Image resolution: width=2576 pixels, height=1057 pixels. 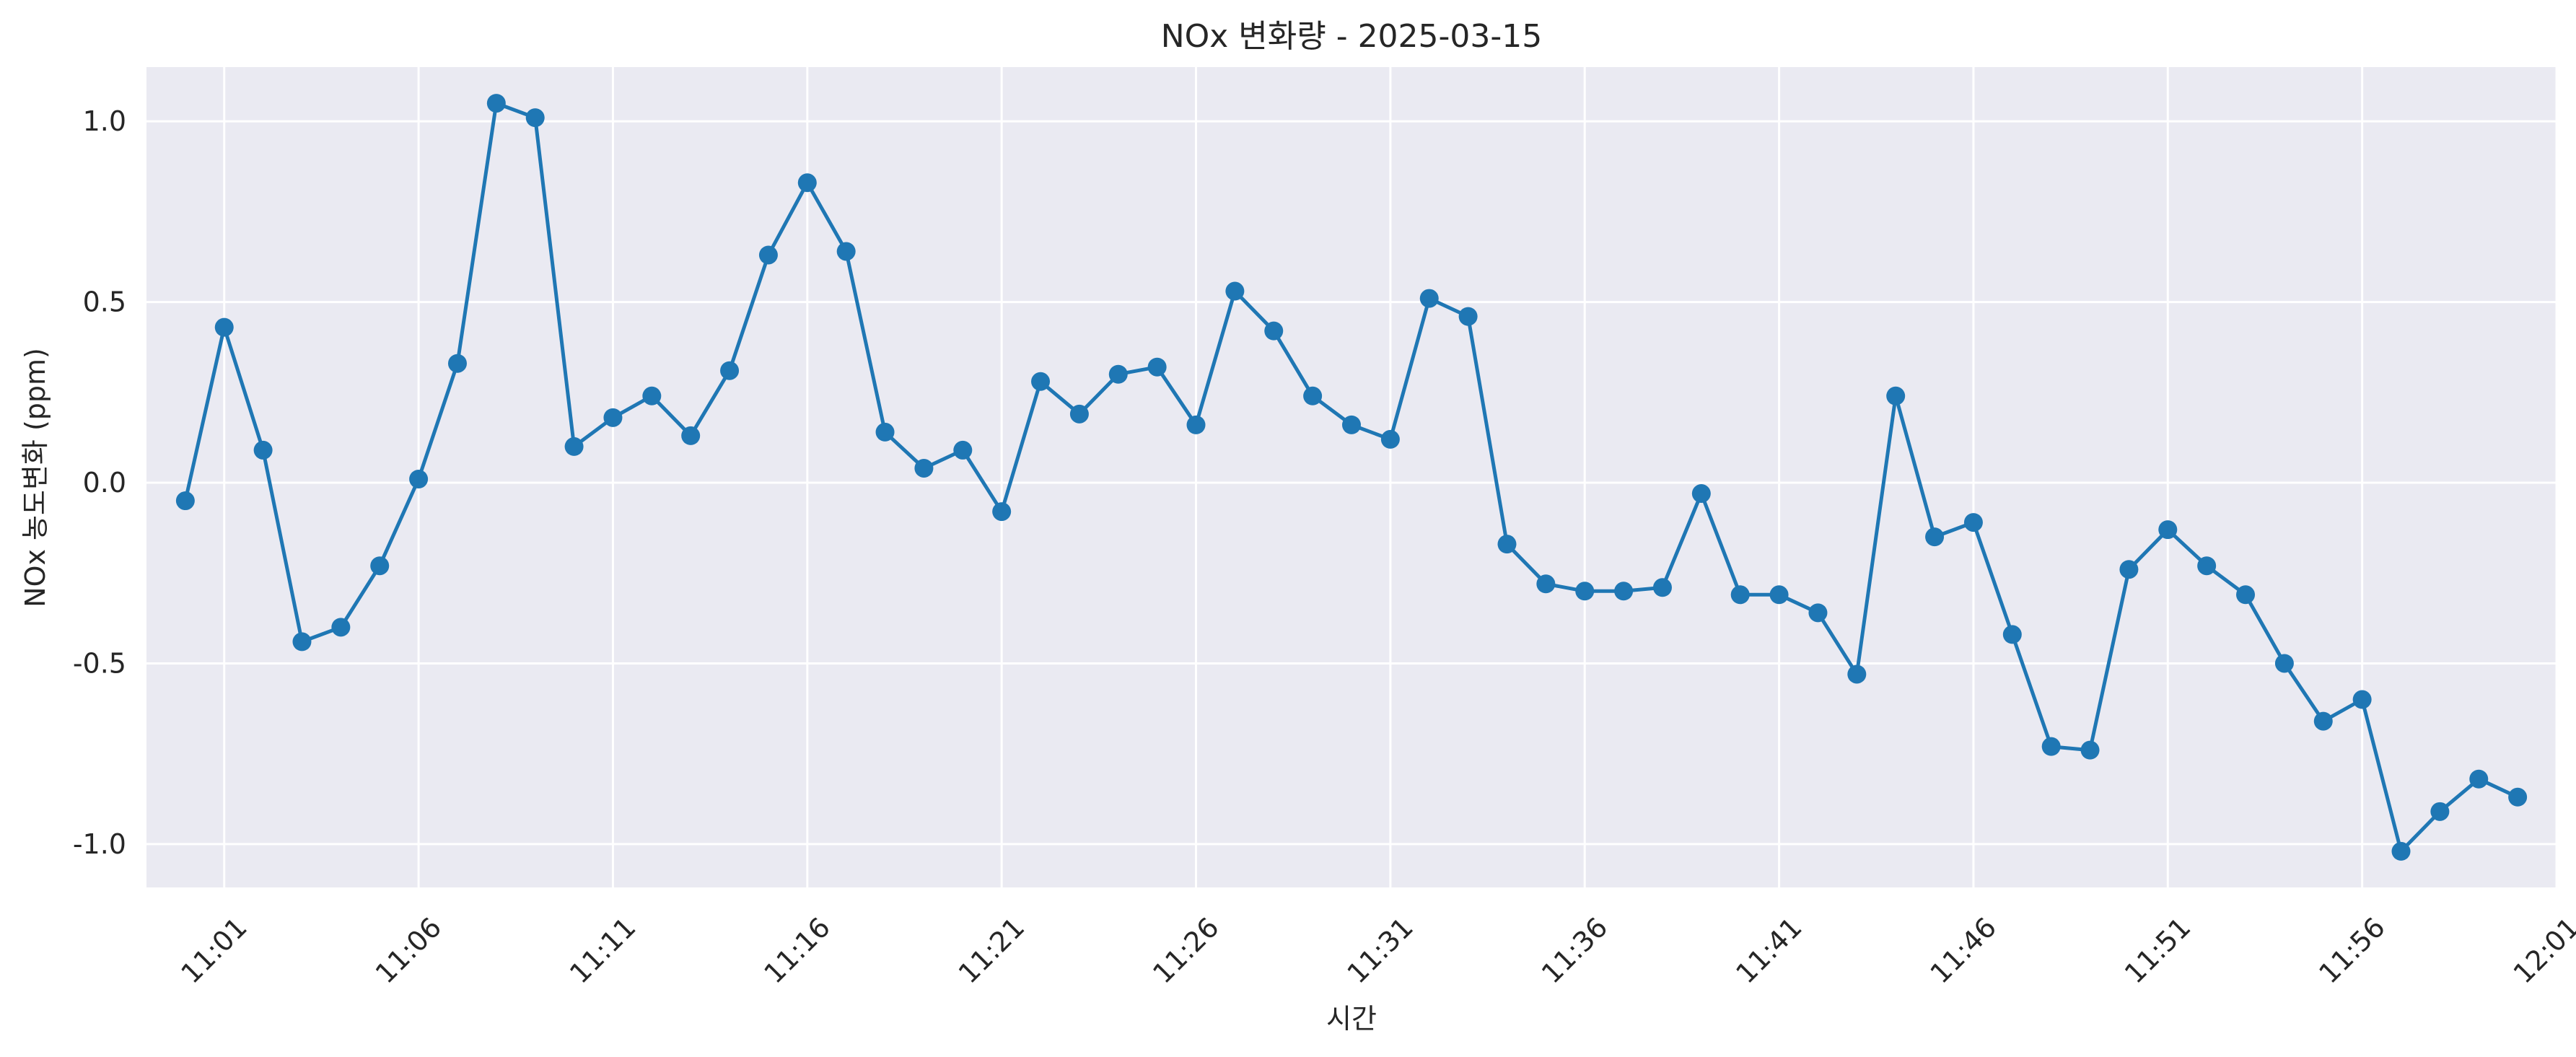 I want to click on x-tick-label: 11:01, so click(x=214, y=950).